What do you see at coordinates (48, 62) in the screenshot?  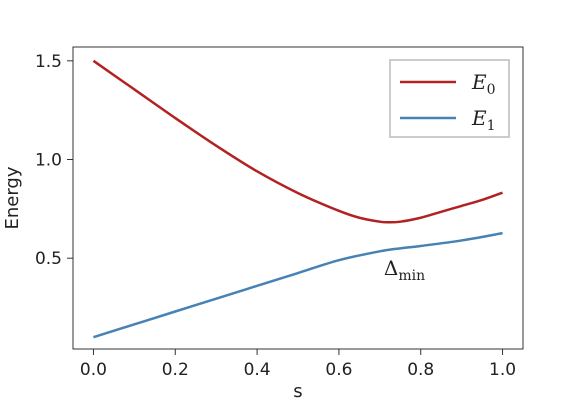 I see `y-tick-label: 1.5` at bounding box center [48, 62].